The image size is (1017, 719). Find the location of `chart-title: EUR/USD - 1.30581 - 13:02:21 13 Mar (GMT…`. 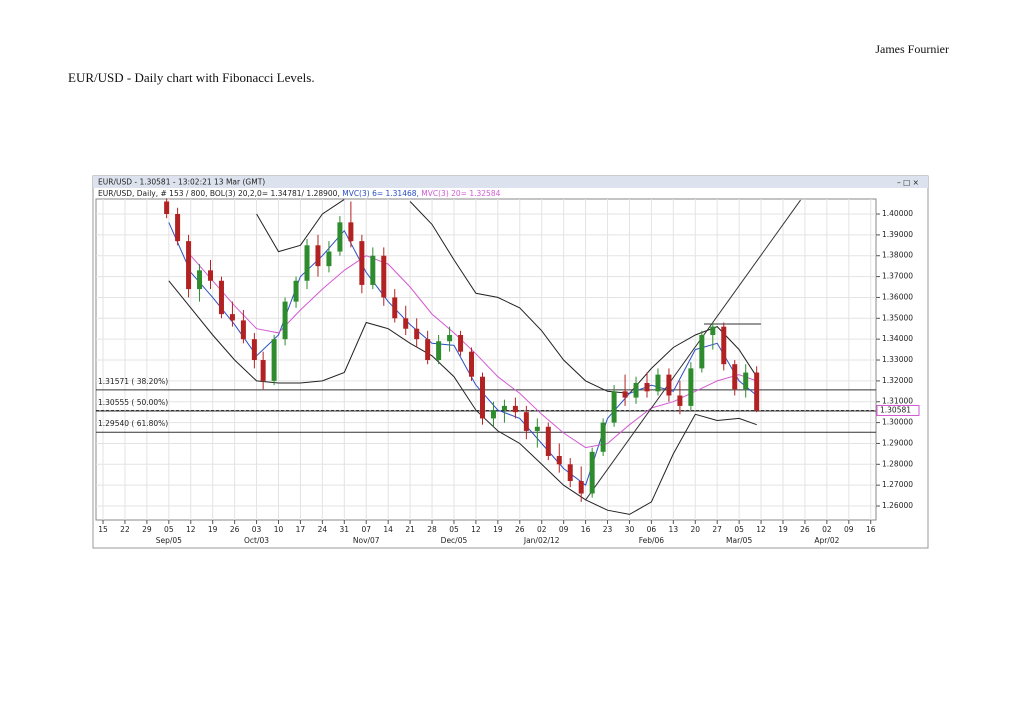

chart-title: EUR/USD - 1.30581 - 13:02:21 13 Mar (GMT… is located at coordinates (181, 182).